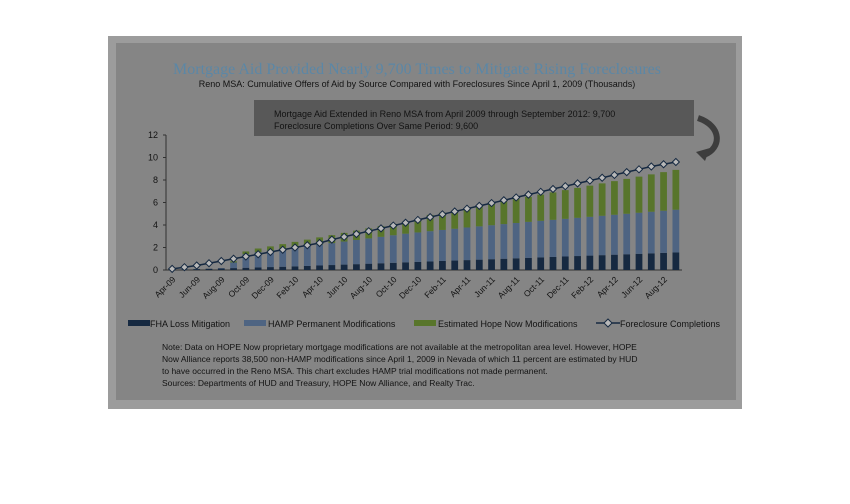  Describe the element at coordinates (139, 323) in the screenshot. I see `legend-swatch-fha` at that location.